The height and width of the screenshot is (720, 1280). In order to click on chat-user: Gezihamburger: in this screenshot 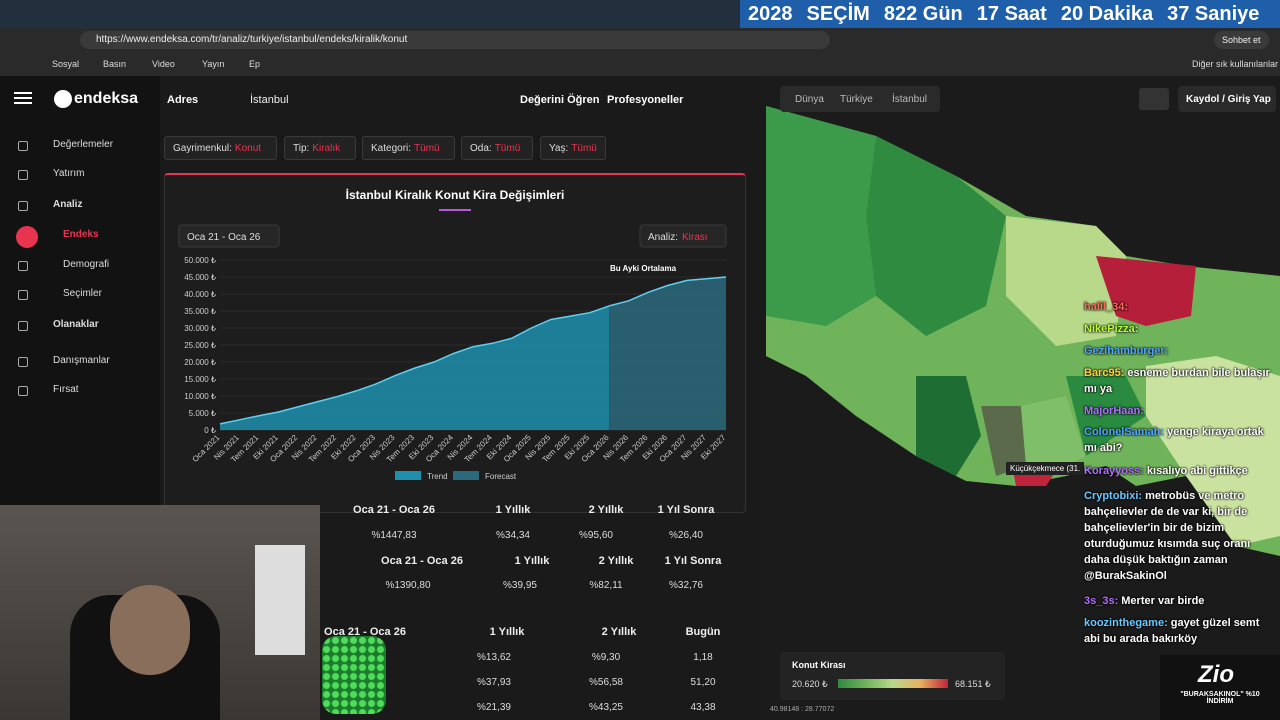, I will do `click(1126, 351)`.